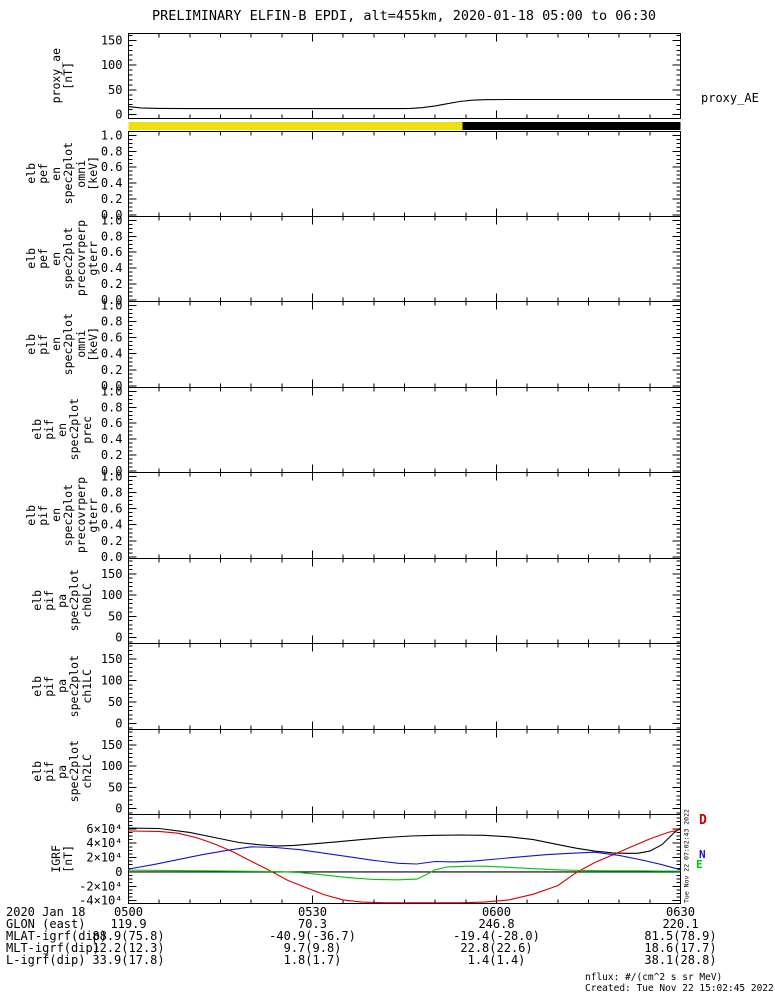  Describe the element at coordinates (86, 686) in the screenshot. I see `axis-label-word: ch1LC` at that location.